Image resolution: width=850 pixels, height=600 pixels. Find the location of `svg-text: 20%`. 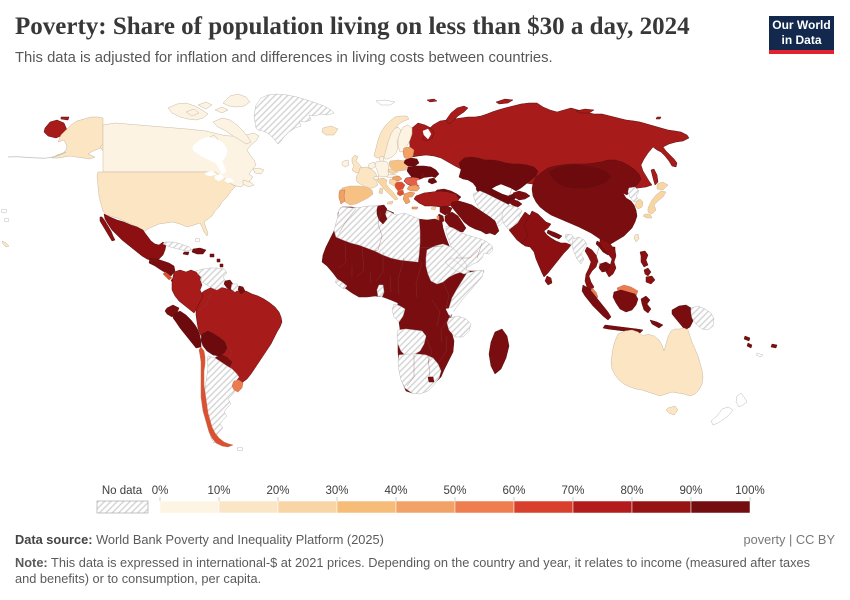

svg-text: 20% is located at coordinates (277, 491).